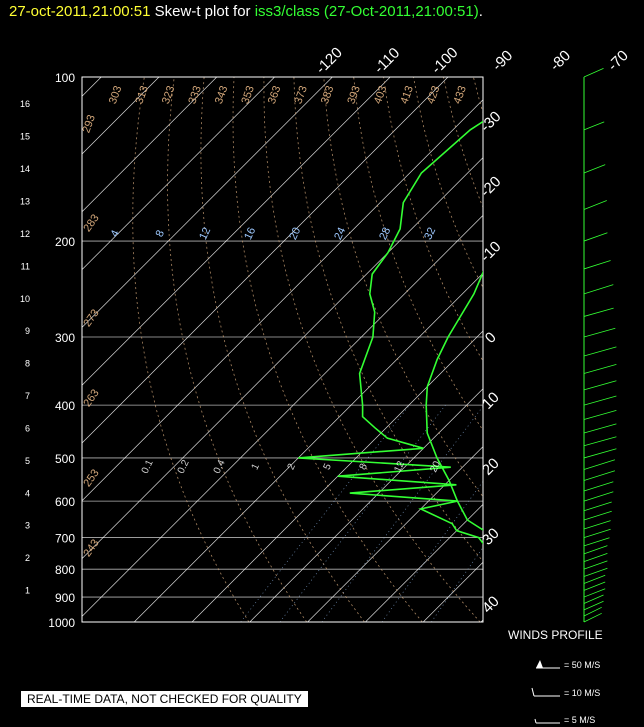  Describe the element at coordinates (256, 467) in the screenshot. I see `mixing-ratio-label-lower: 1` at that location.